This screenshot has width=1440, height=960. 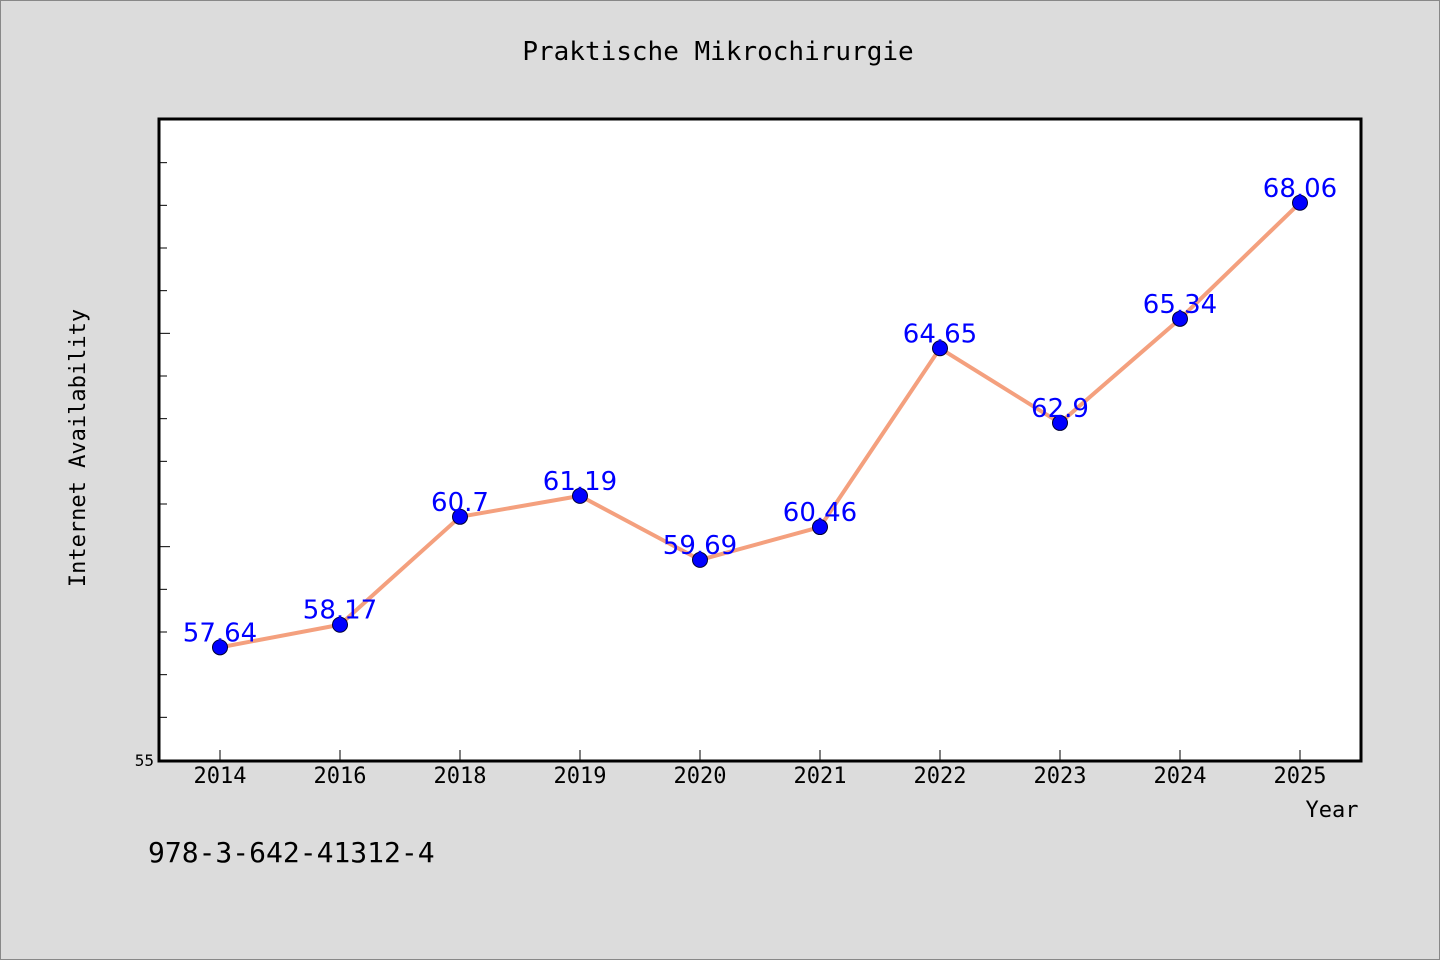 I want to click on y-axis-label: Internet Availability, so click(x=78, y=448).